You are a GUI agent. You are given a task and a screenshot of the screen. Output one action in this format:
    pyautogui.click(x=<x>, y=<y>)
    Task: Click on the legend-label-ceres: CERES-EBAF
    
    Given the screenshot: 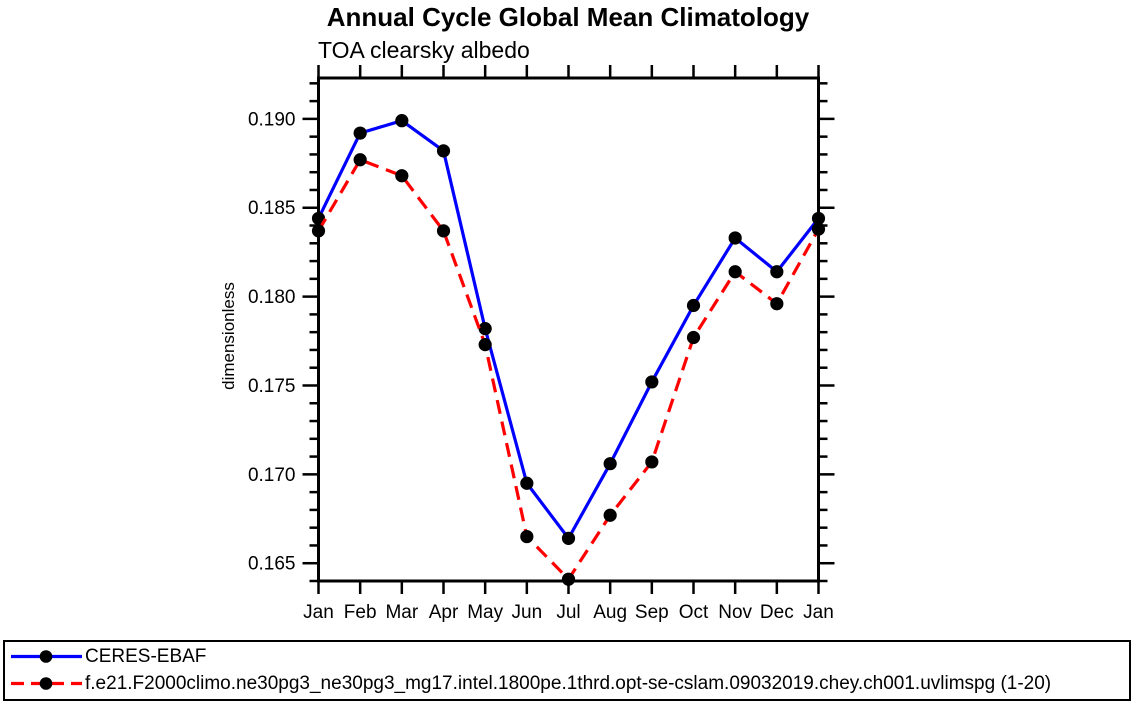 What is the action you would take?
    pyautogui.click(x=146, y=656)
    